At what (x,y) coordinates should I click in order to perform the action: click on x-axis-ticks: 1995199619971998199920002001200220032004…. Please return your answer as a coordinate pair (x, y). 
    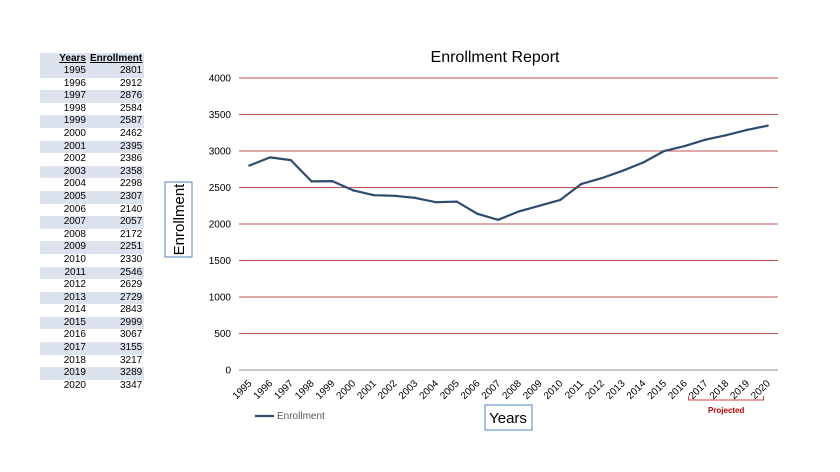
    Looking at the image, I should click on (502, 390).